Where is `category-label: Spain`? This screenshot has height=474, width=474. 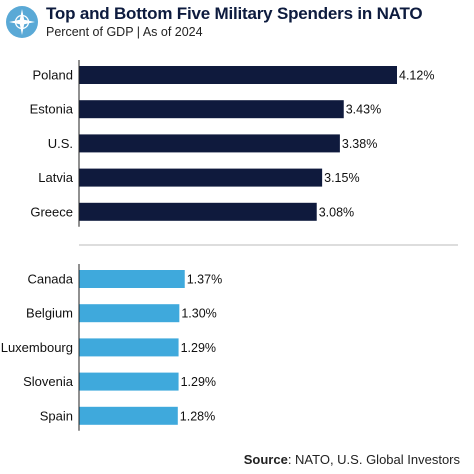
category-label: Spain is located at coordinates (56, 415).